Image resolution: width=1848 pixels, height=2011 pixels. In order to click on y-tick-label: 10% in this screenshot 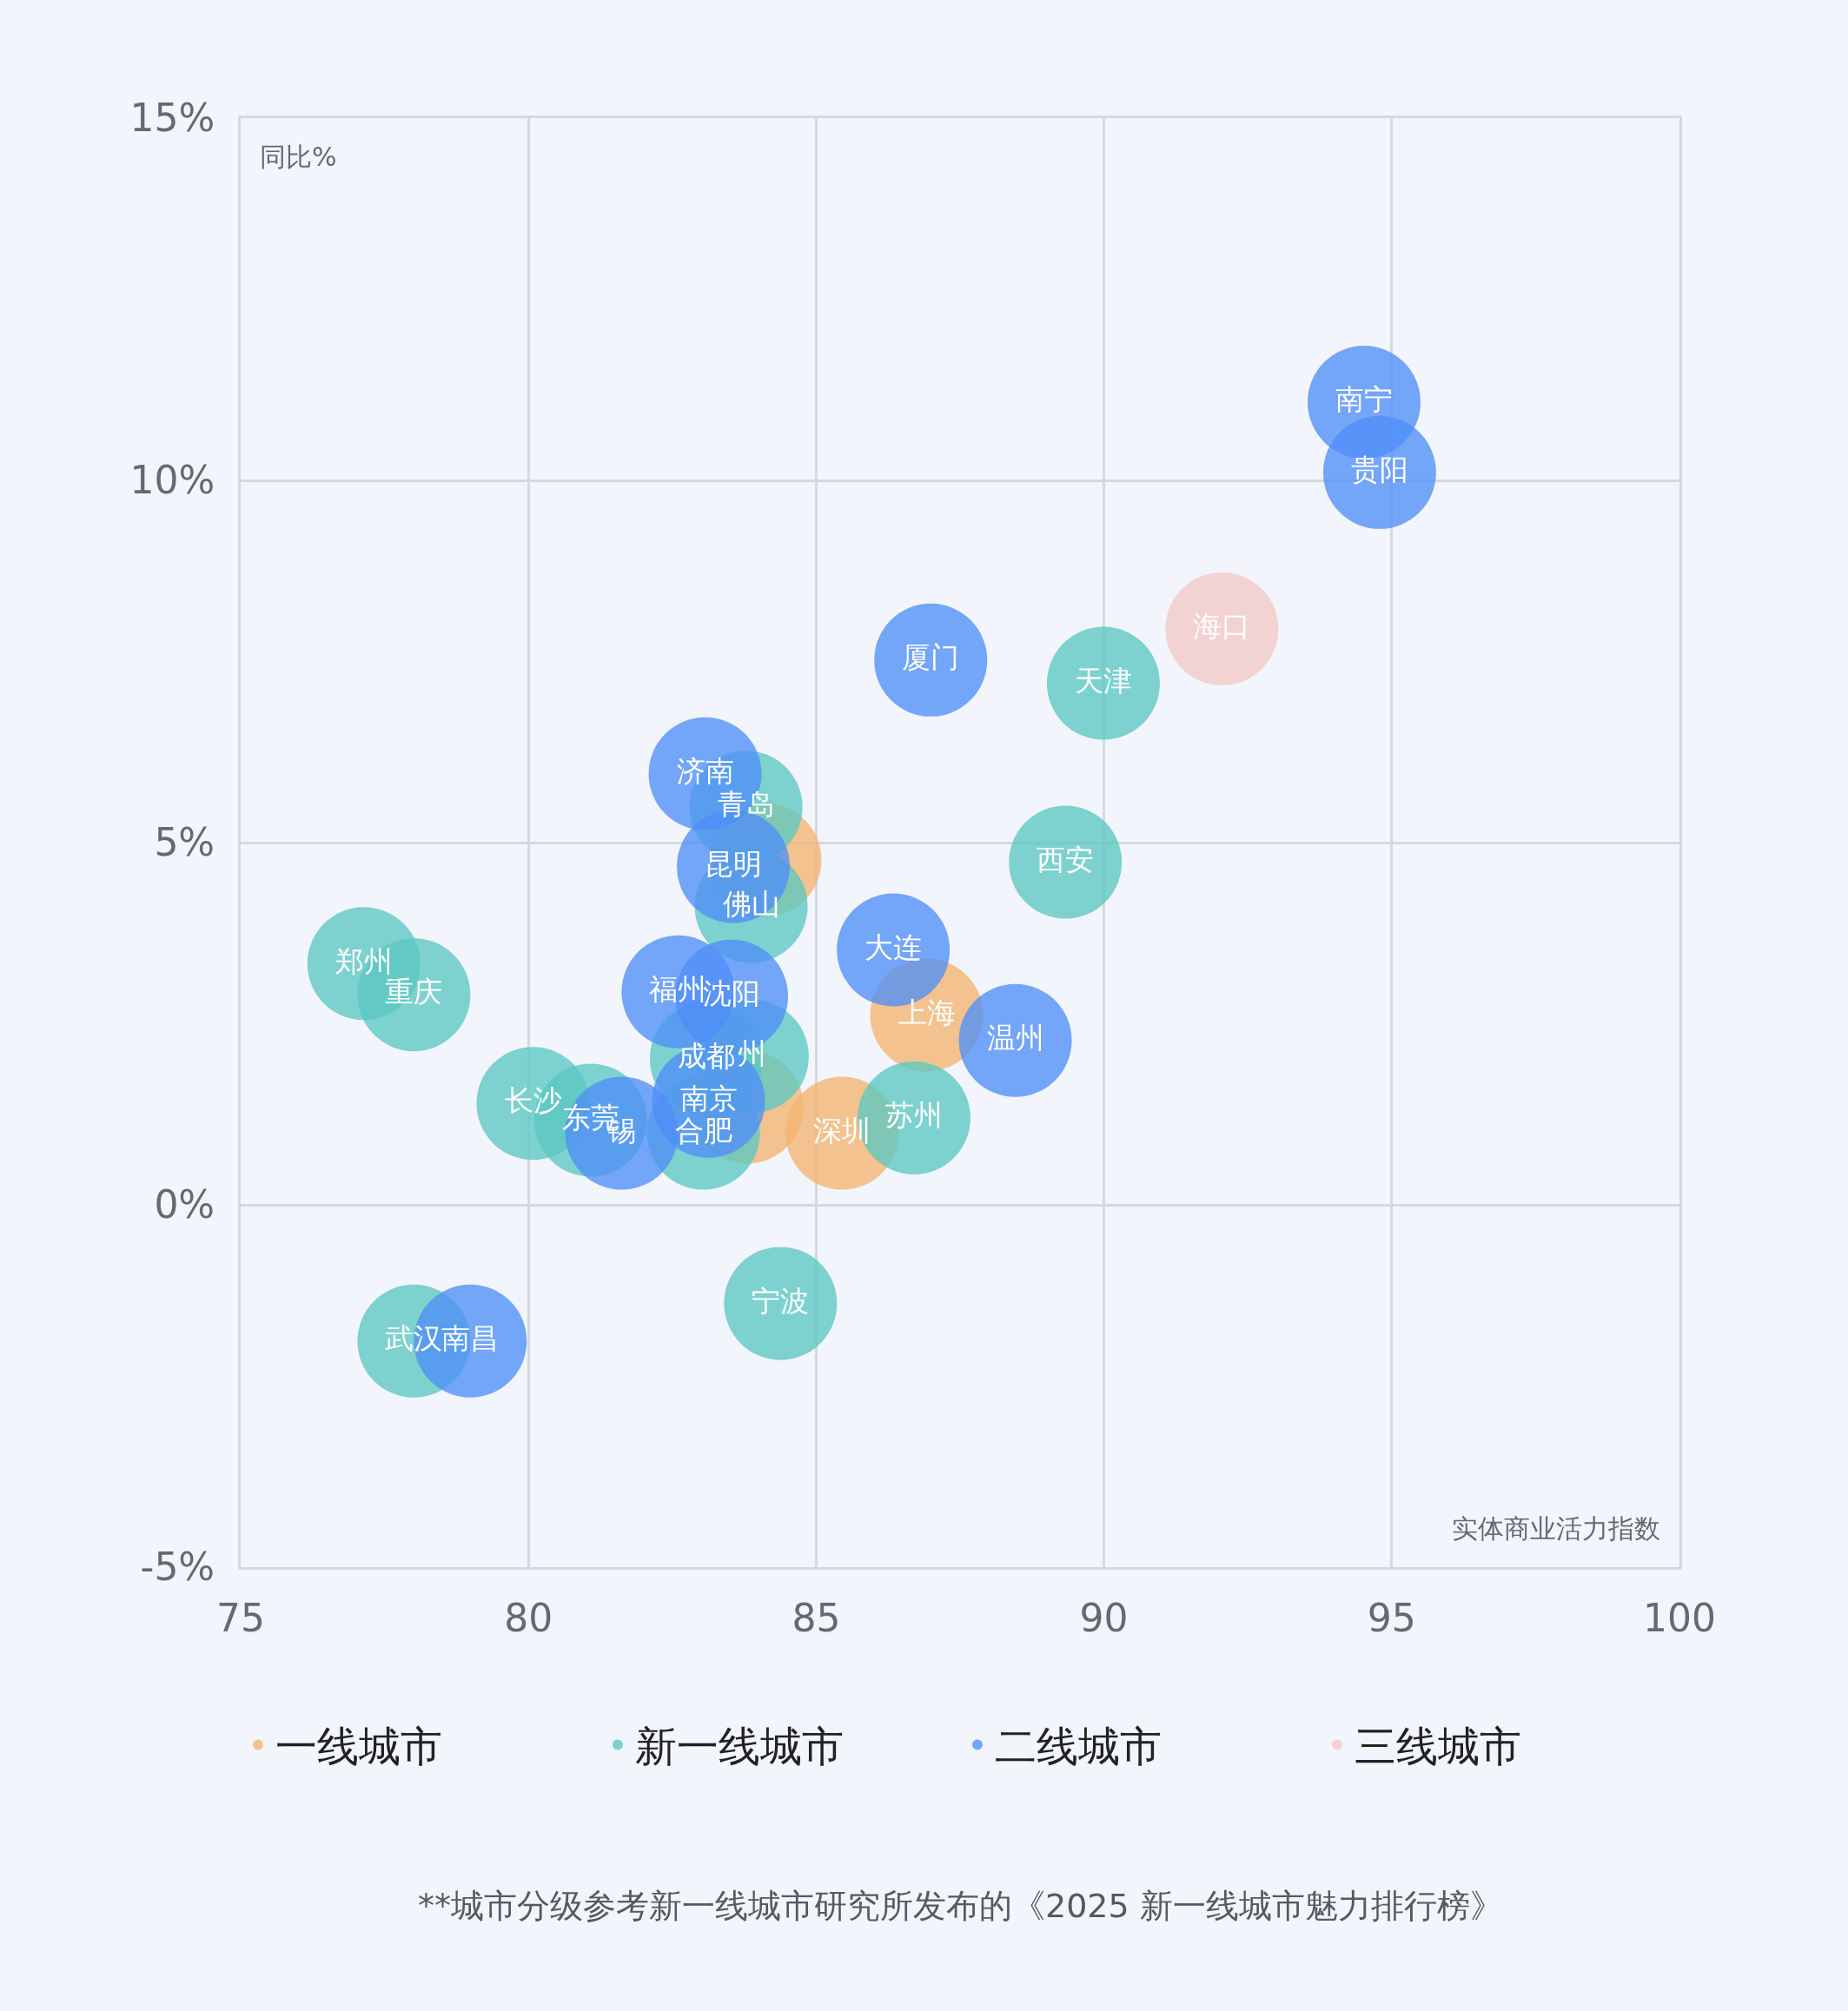, I will do `click(172, 480)`.